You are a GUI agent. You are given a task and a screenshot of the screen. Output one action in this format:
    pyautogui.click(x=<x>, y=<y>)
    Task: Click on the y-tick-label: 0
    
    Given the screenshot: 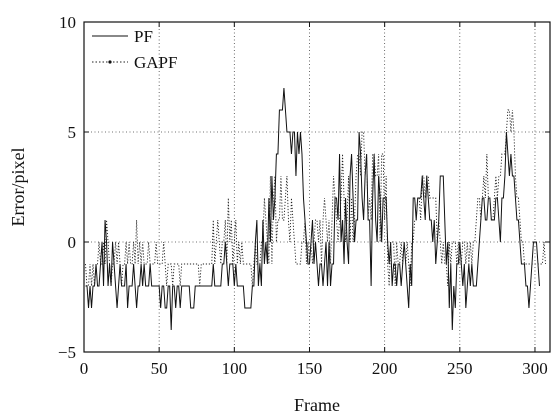 What is the action you would take?
    pyautogui.click(x=72, y=242)
    